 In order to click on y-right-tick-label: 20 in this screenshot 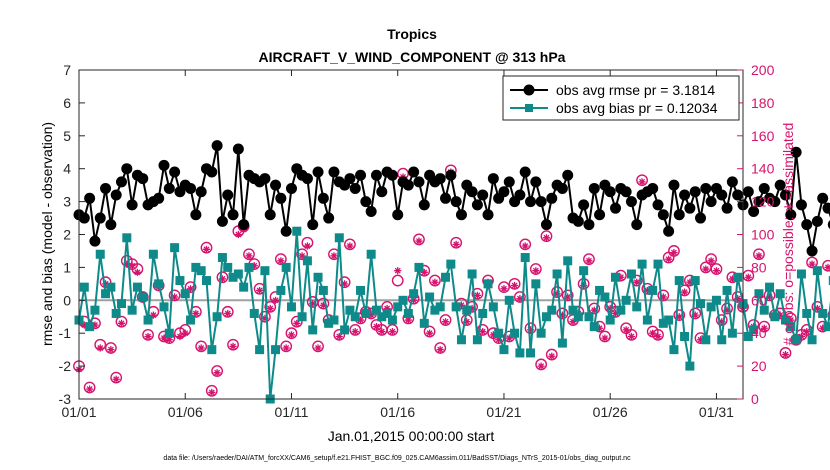, I will do `click(759, 366)`.